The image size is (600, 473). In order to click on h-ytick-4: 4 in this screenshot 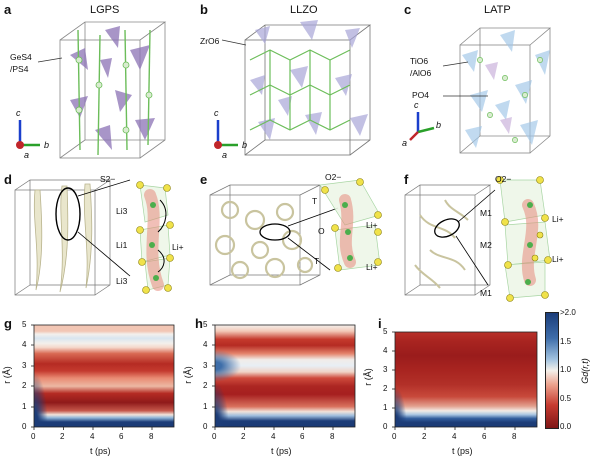, I will do `click(205, 344)`.